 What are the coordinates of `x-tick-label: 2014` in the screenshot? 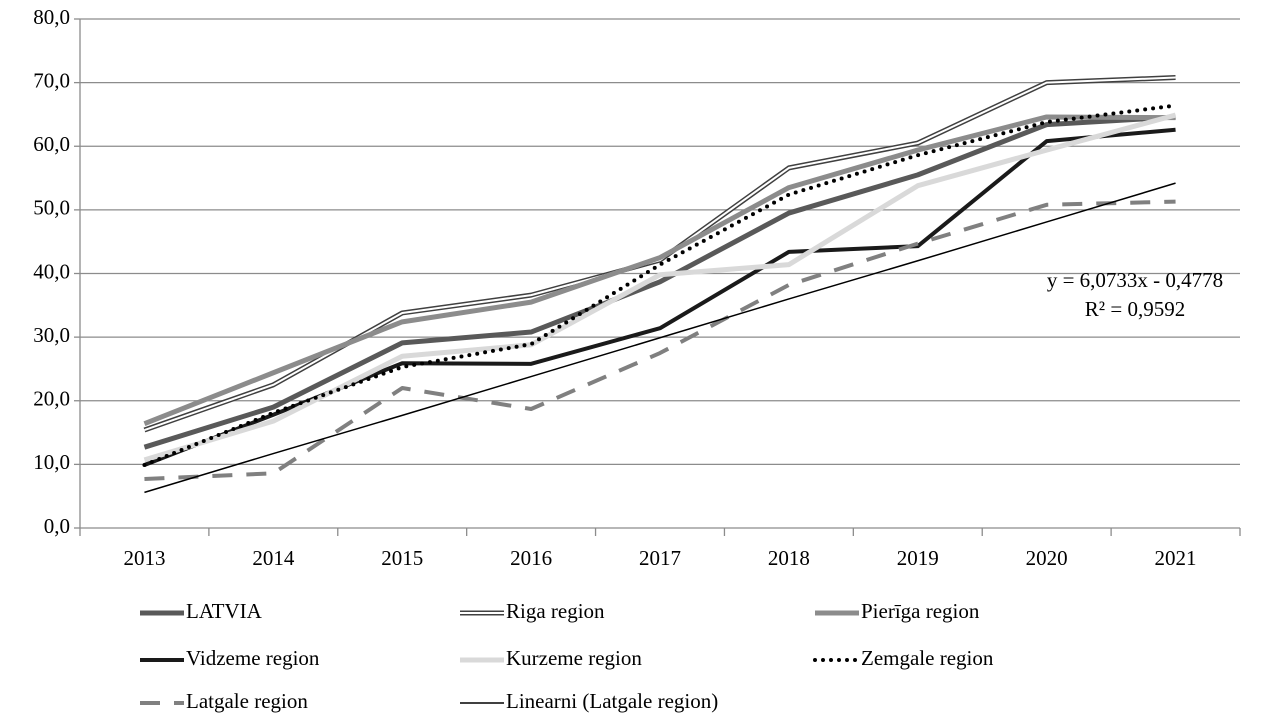 It's located at (273, 558).